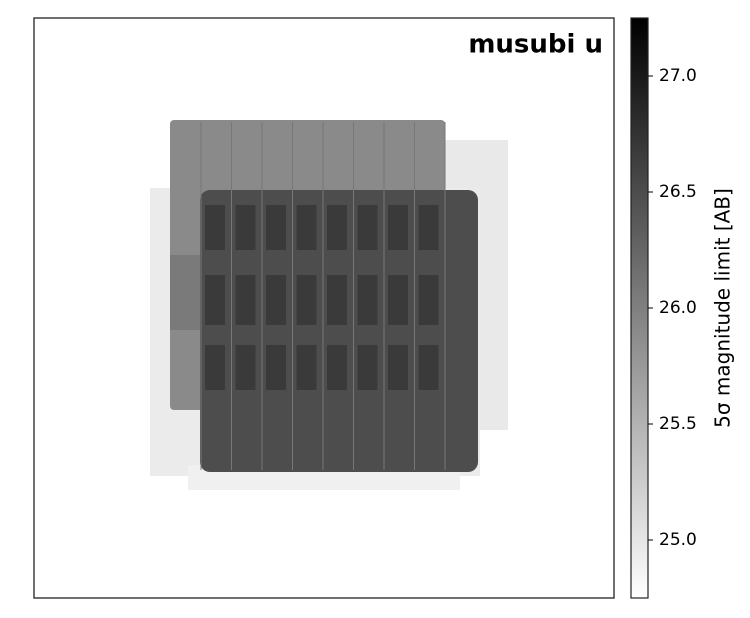 The image size is (750, 618). Describe the element at coordinates (678, 540) in the screenshot. I see `colorbar-tick-label: 25.0` at that location.